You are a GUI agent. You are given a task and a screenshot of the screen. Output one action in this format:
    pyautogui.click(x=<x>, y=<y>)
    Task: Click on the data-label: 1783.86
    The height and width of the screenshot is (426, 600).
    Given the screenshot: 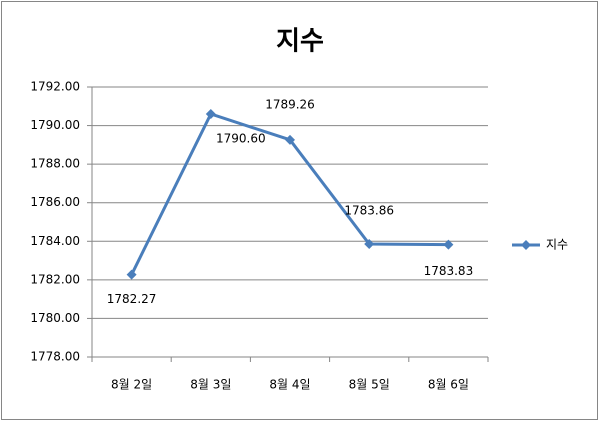 What is the action you would take?
    pyautogui.click(x=369, y=210)
    